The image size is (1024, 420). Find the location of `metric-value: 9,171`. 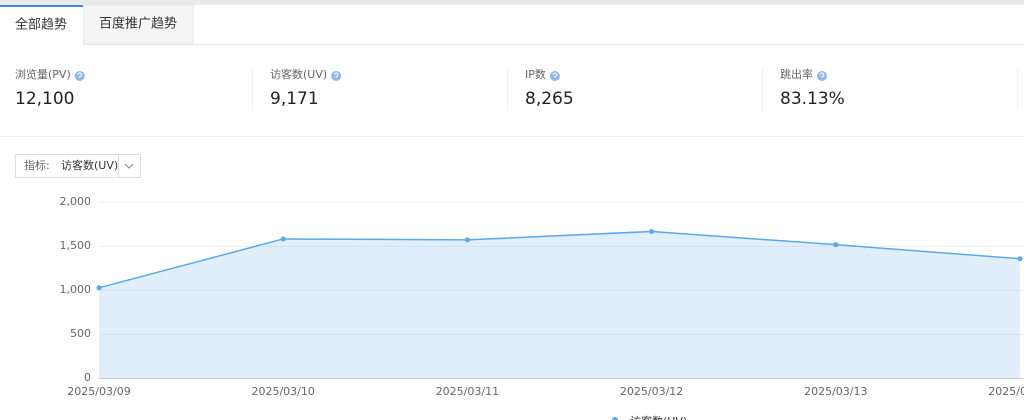

metric-value: 9,171 is located at coordinates (294, 99).